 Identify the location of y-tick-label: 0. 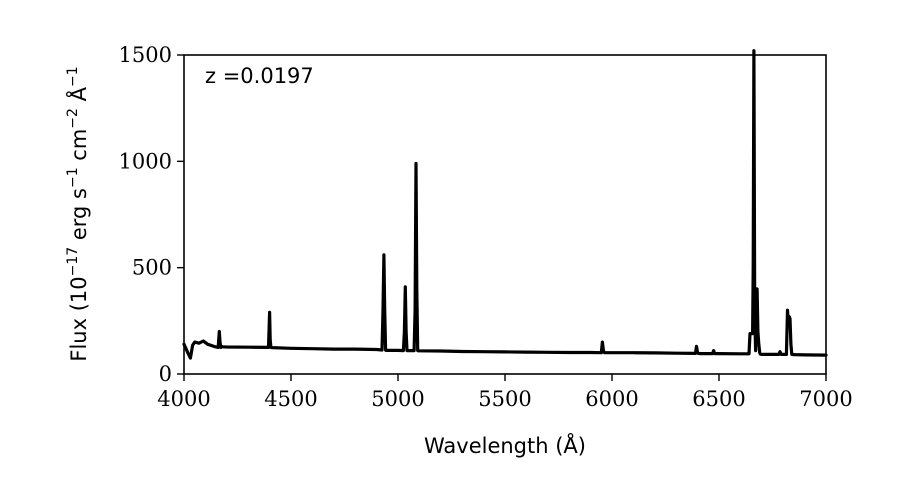
(165, 374).